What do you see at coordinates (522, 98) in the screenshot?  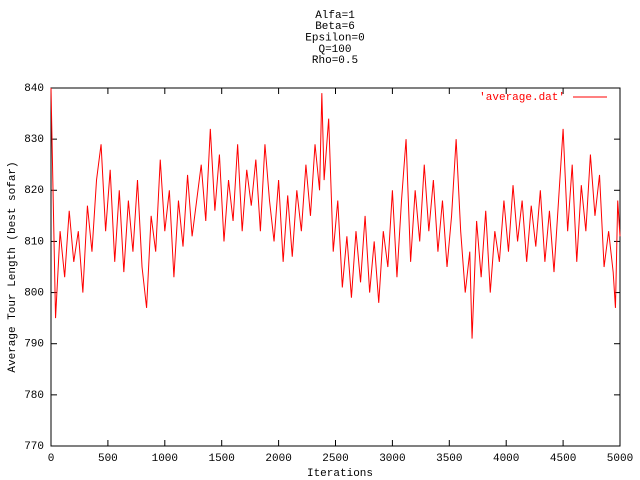 I see `legend-label: 'average.dat'` at bounding box center [522, 98].